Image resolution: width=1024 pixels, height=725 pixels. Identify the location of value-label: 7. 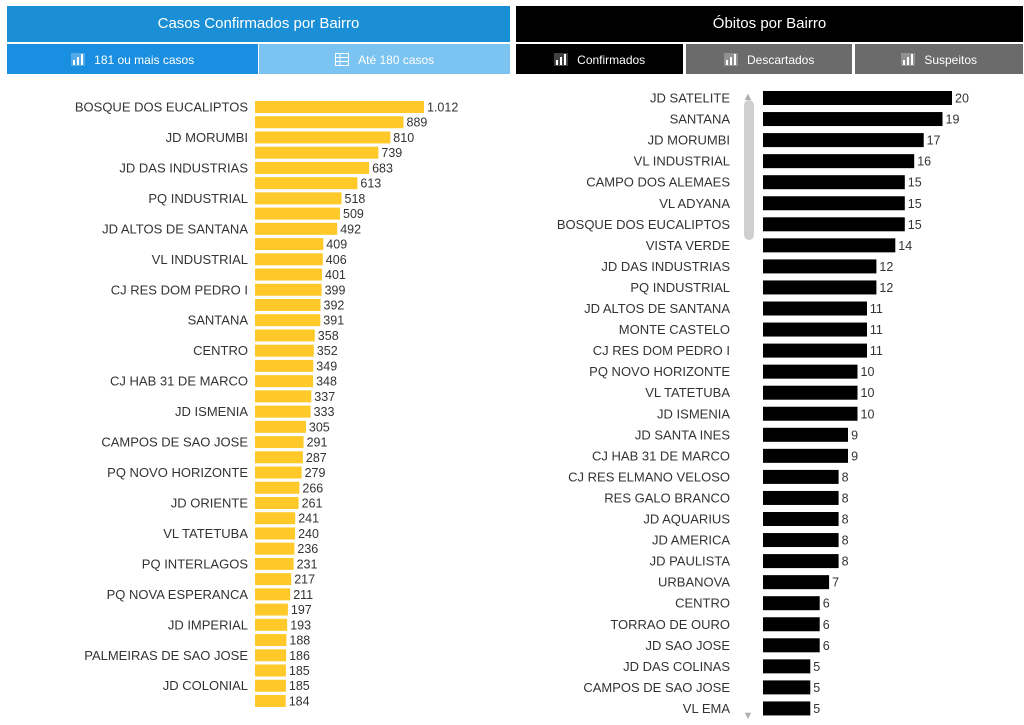
(835, 583).